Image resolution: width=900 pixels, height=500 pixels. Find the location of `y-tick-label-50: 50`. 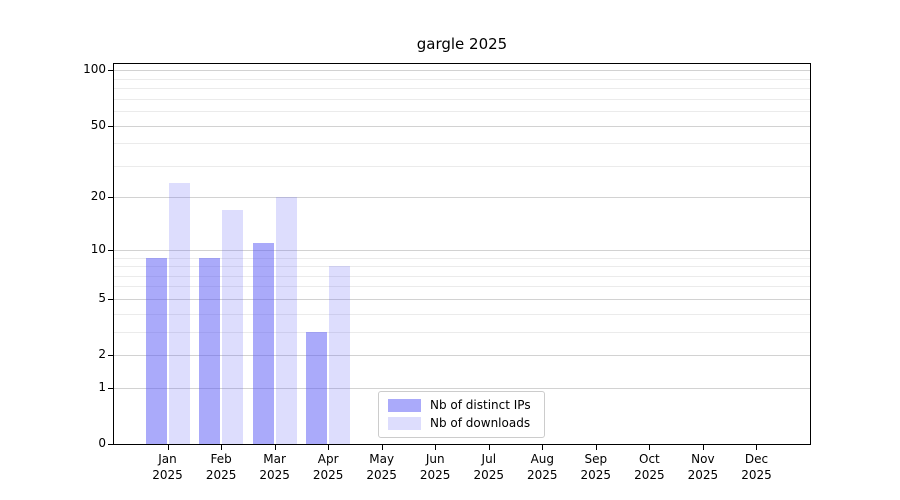

y-tick-label-50: 50 is located at coordinates (98, 124).